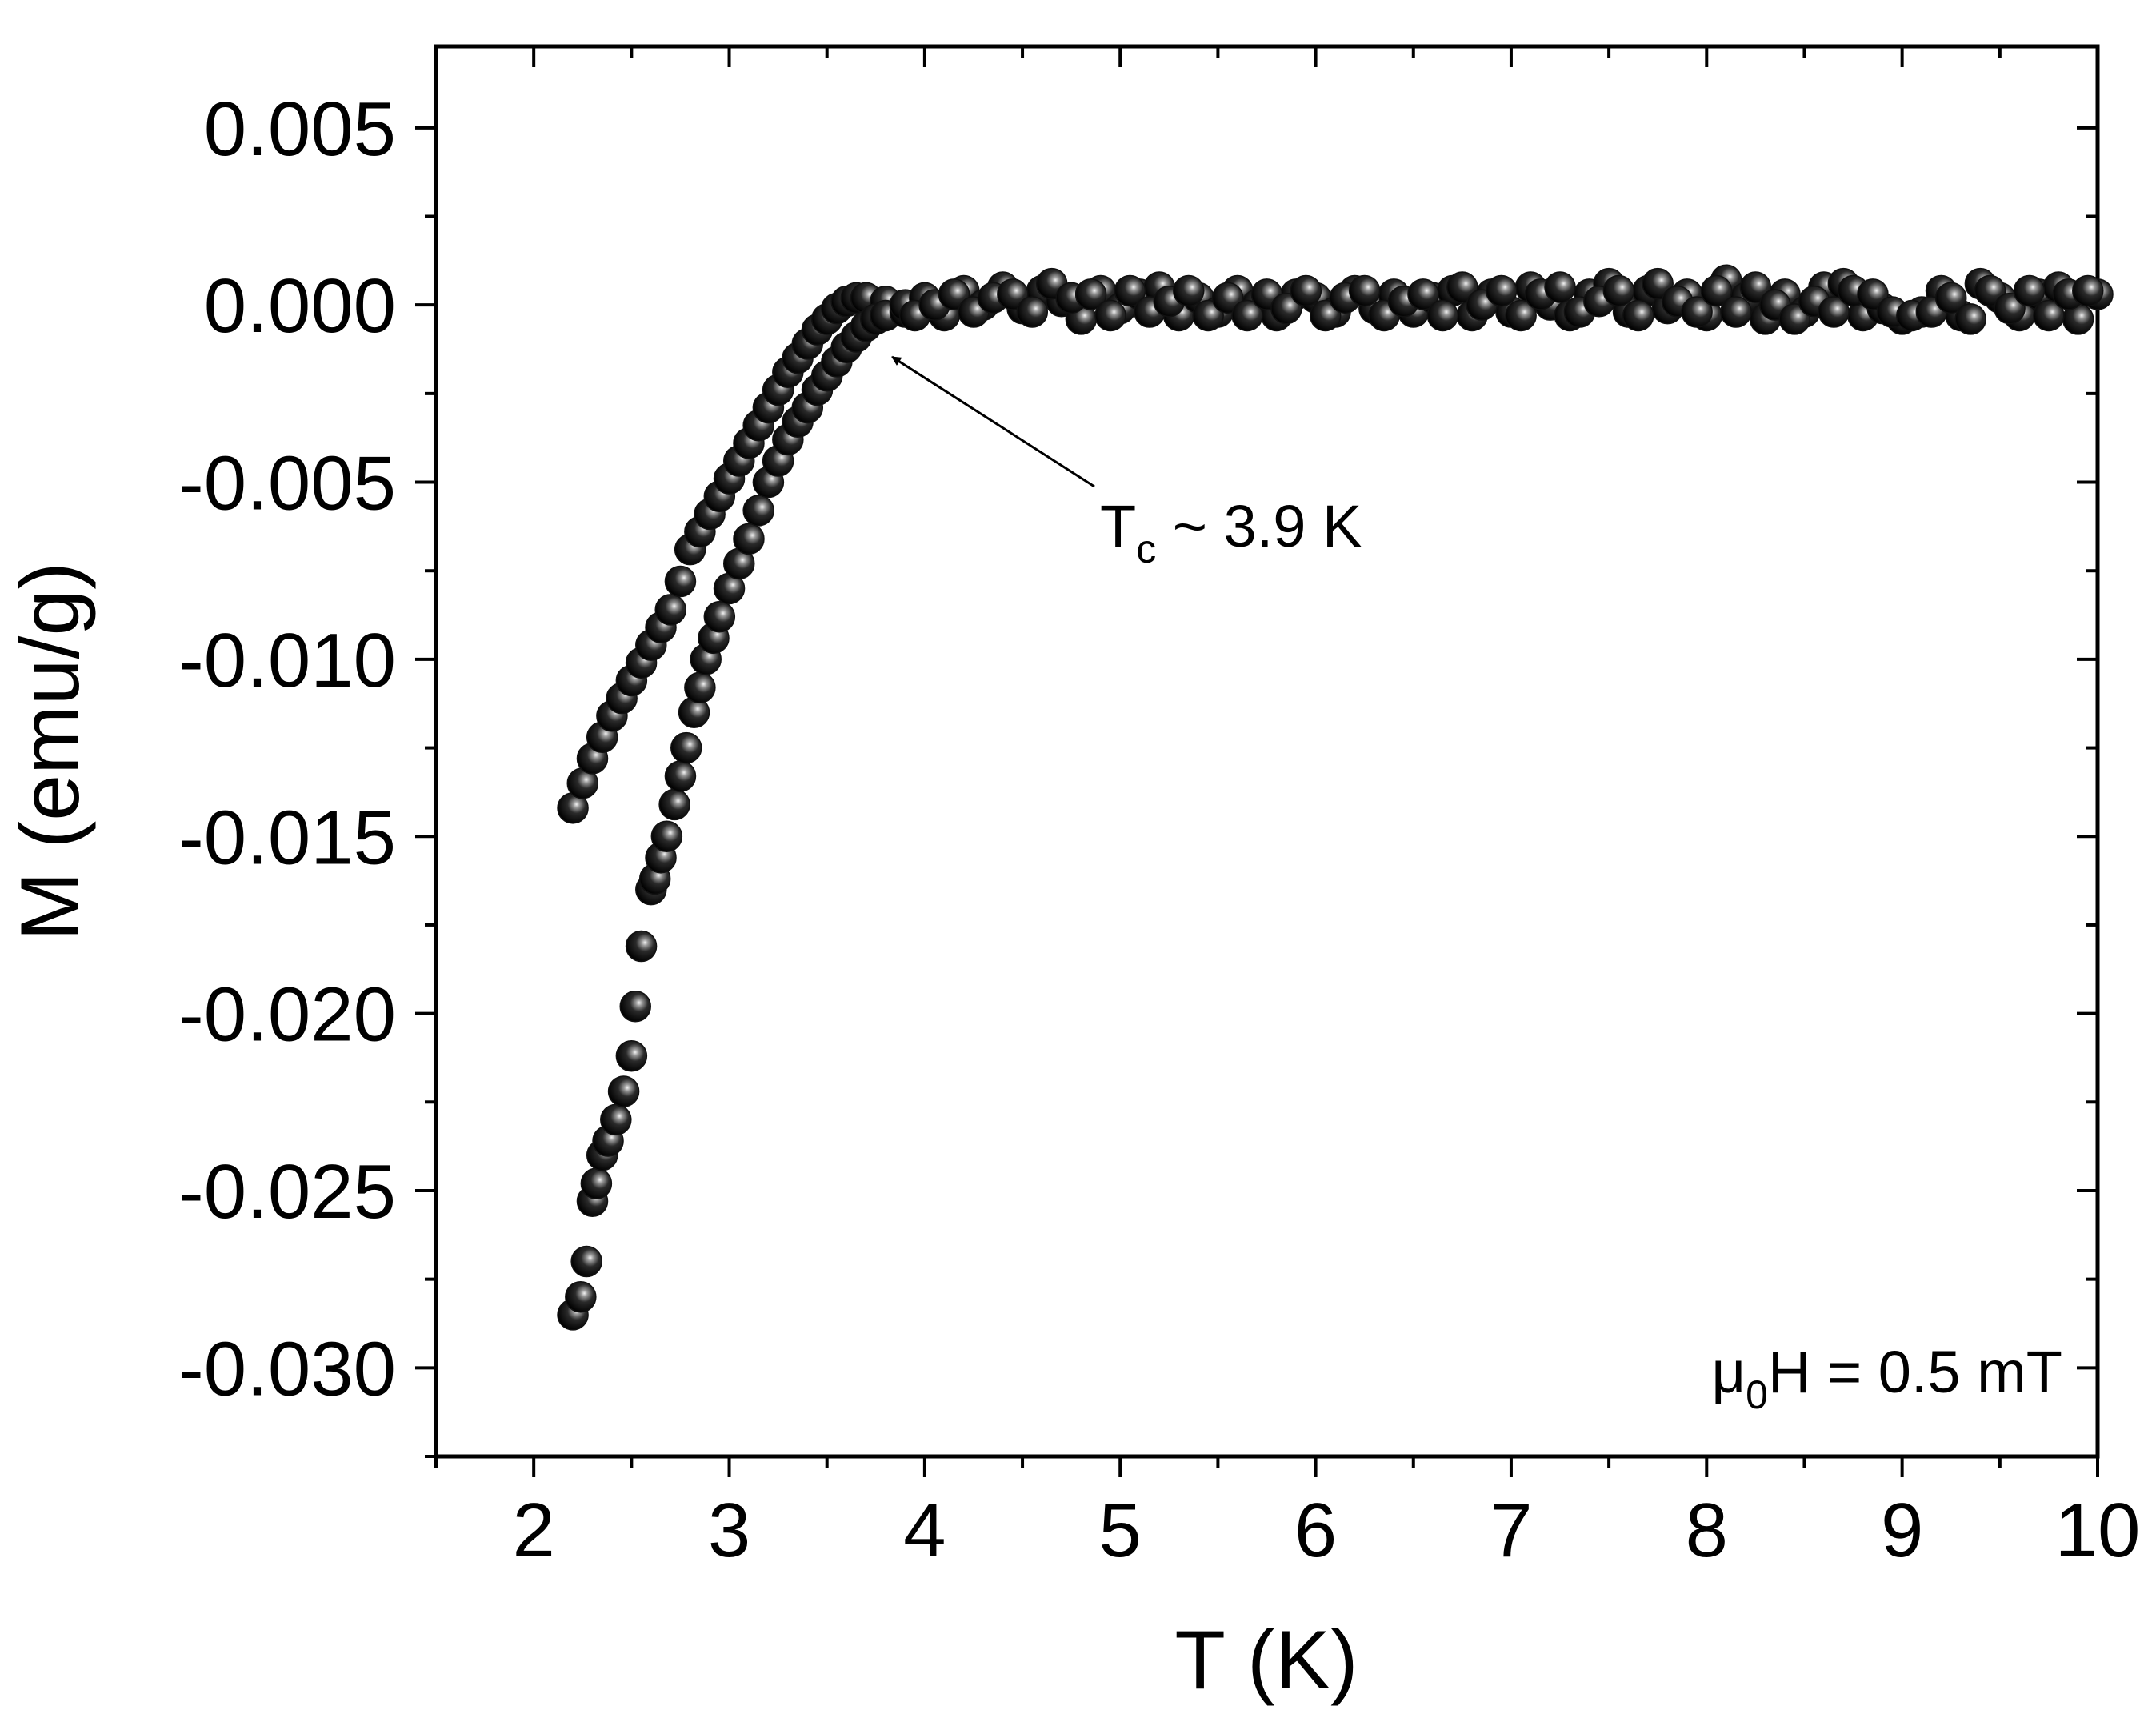 This screenshot has width=2156, height=1726. I want to click on y-axis-title: M (emu/g), so click(50, 751).